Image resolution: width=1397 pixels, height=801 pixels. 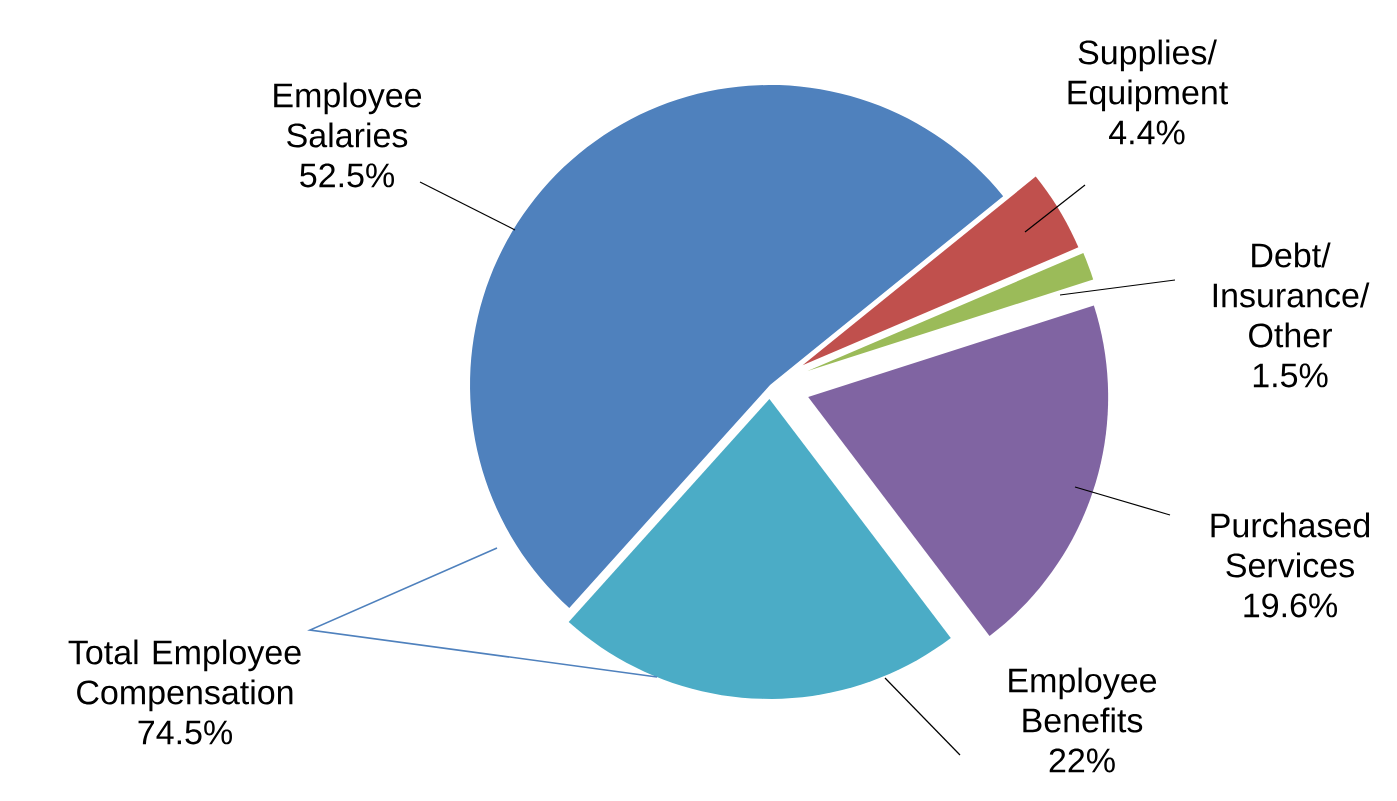 I want to click on data-label: 1.5%, so click(x=1290, y=375).